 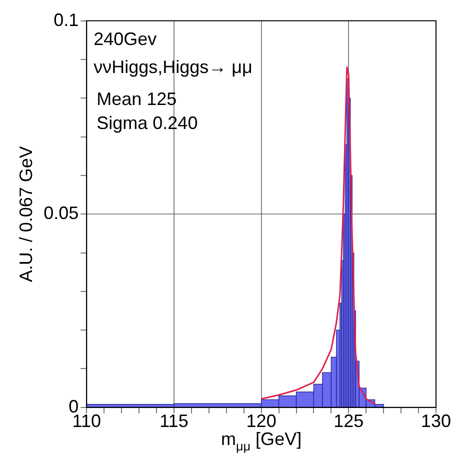 I want to click on y-tick-label: 0.05, so click(x=61, y=213).